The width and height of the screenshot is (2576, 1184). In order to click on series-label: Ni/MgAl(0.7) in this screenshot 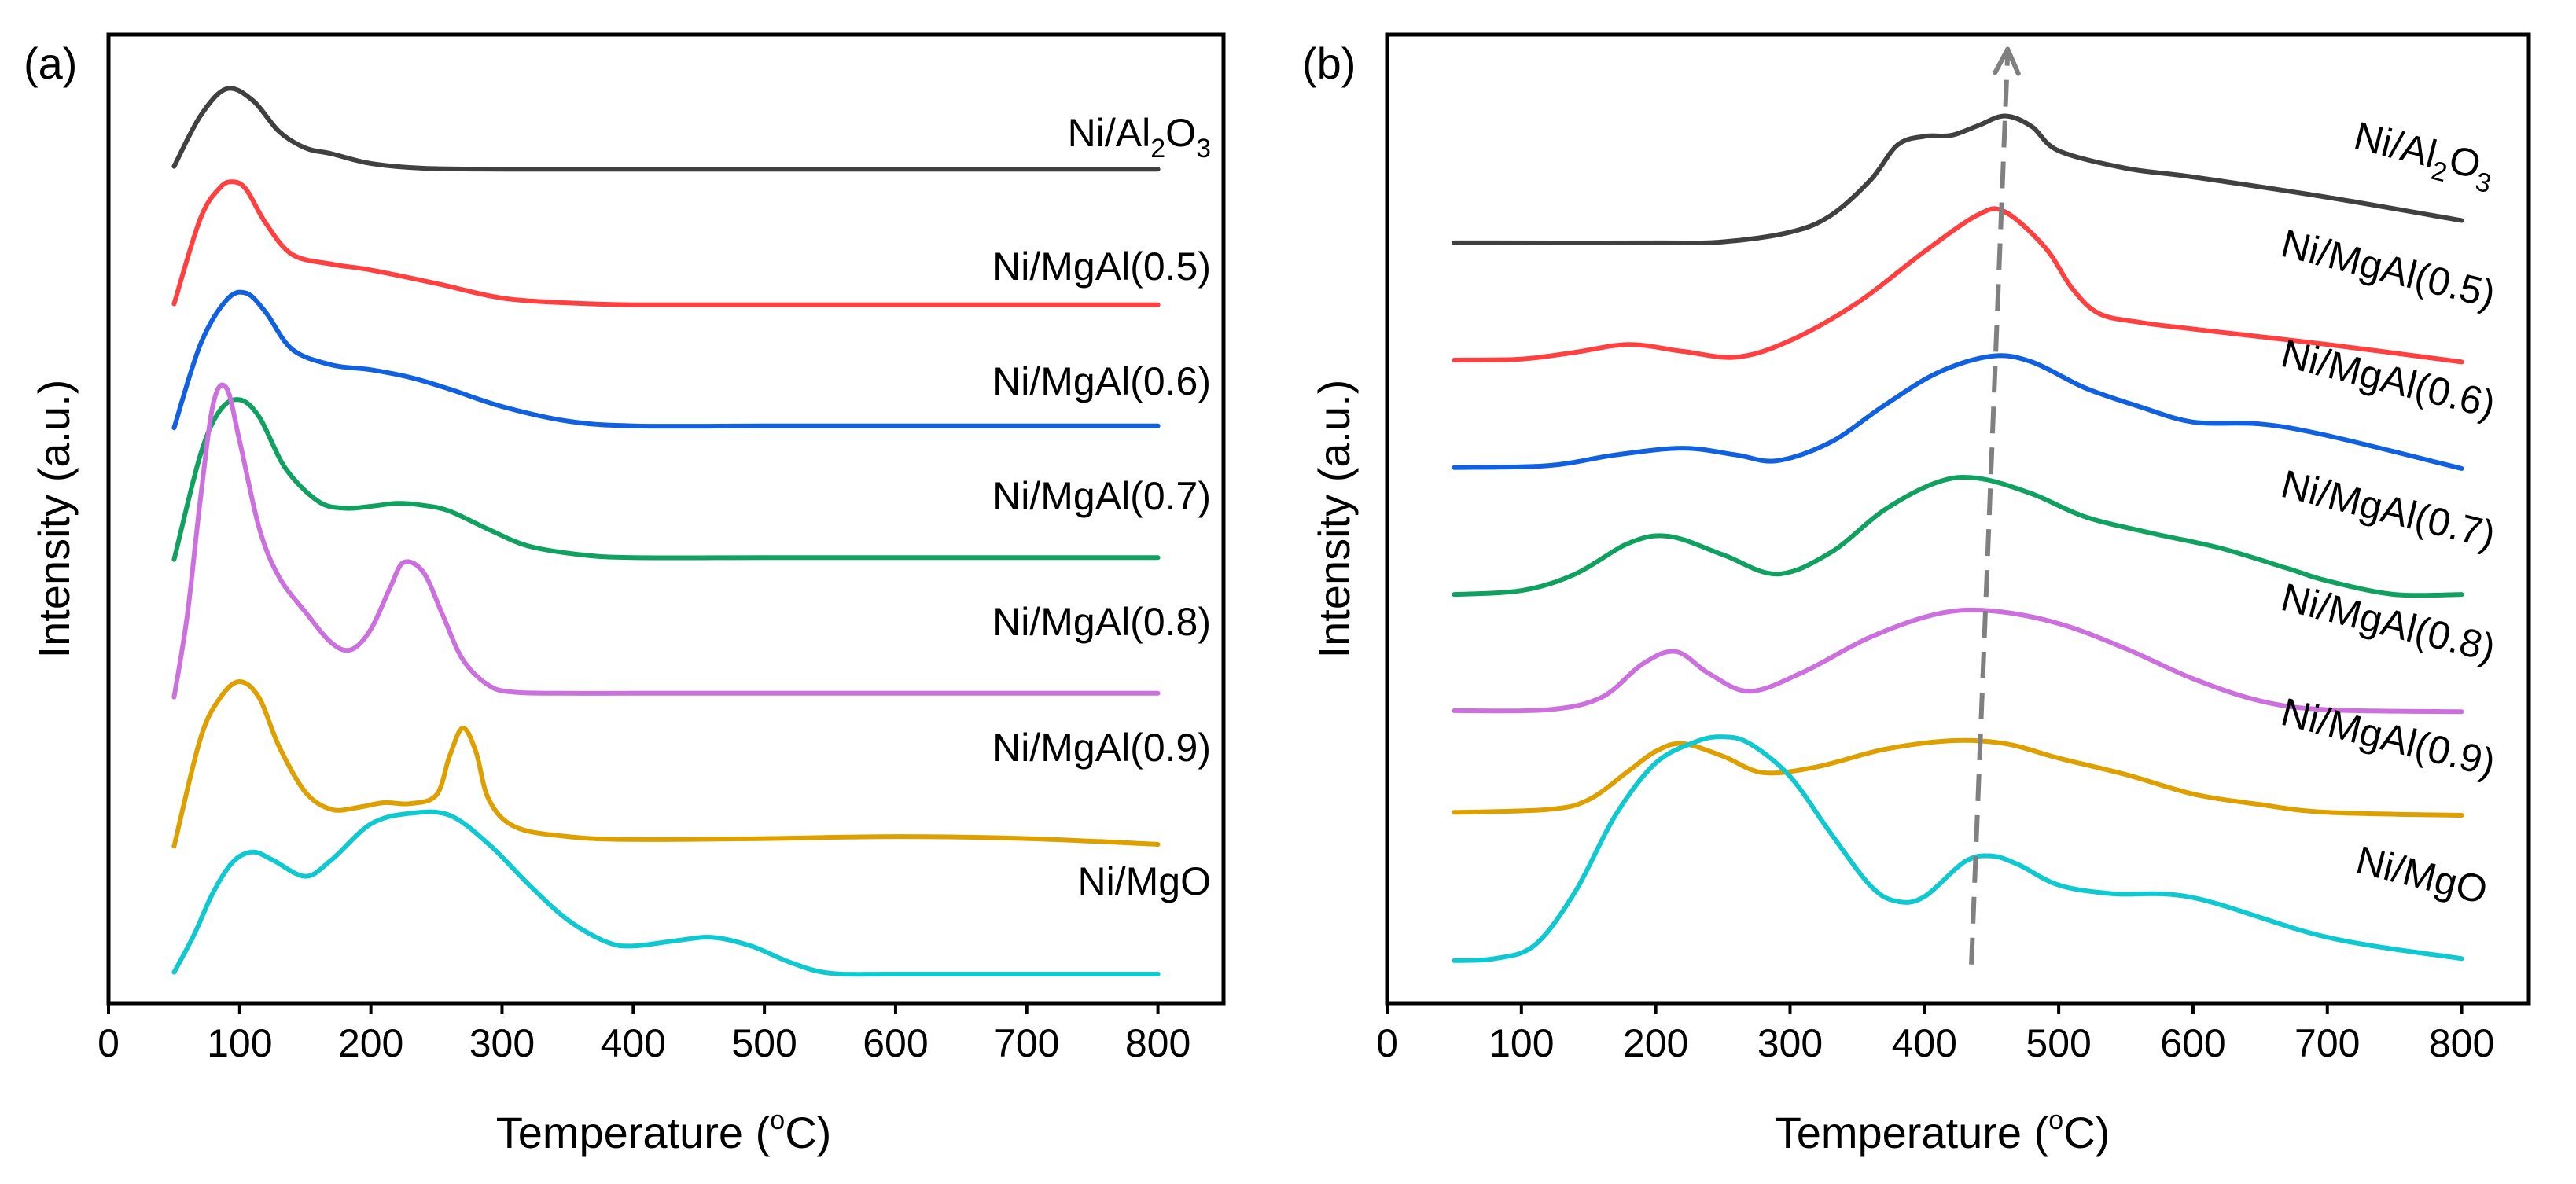, I will do `click(1102, 496)`.